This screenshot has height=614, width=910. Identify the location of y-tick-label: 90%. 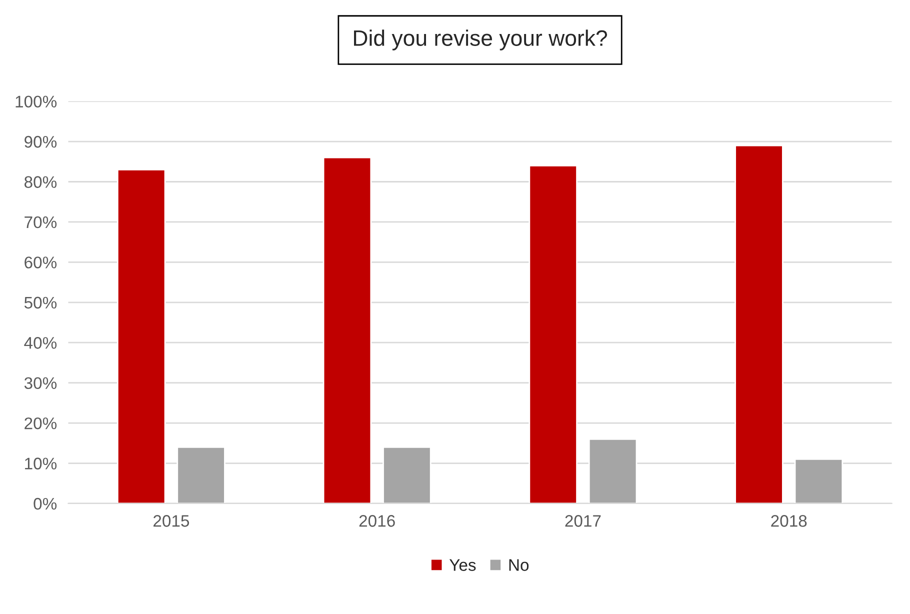
(40, 142).